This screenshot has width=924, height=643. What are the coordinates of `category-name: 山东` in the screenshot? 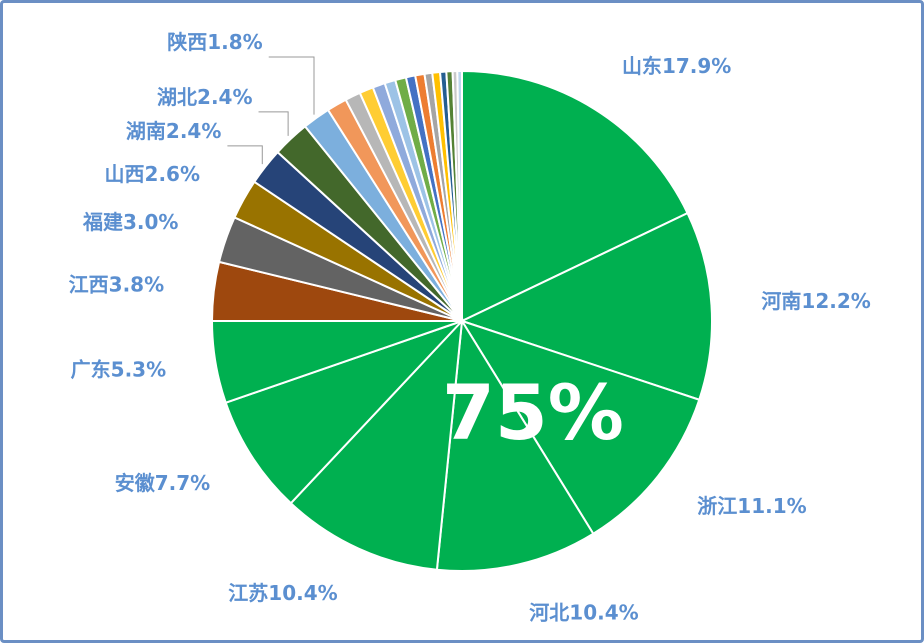 It's located at (642, 66).